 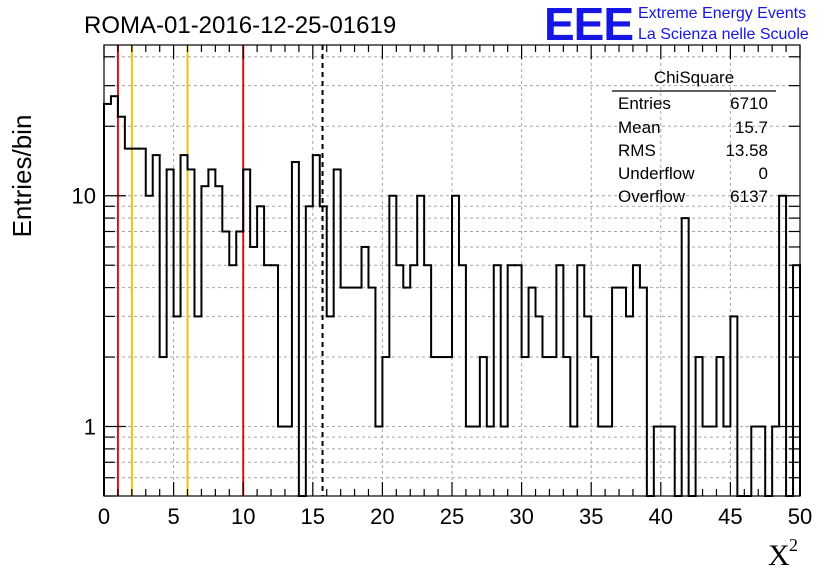 What do you see at coordinates (644, 103) in the screenshot?
I see `stats-label-entries: Entries` at bounding box center [644, 103].